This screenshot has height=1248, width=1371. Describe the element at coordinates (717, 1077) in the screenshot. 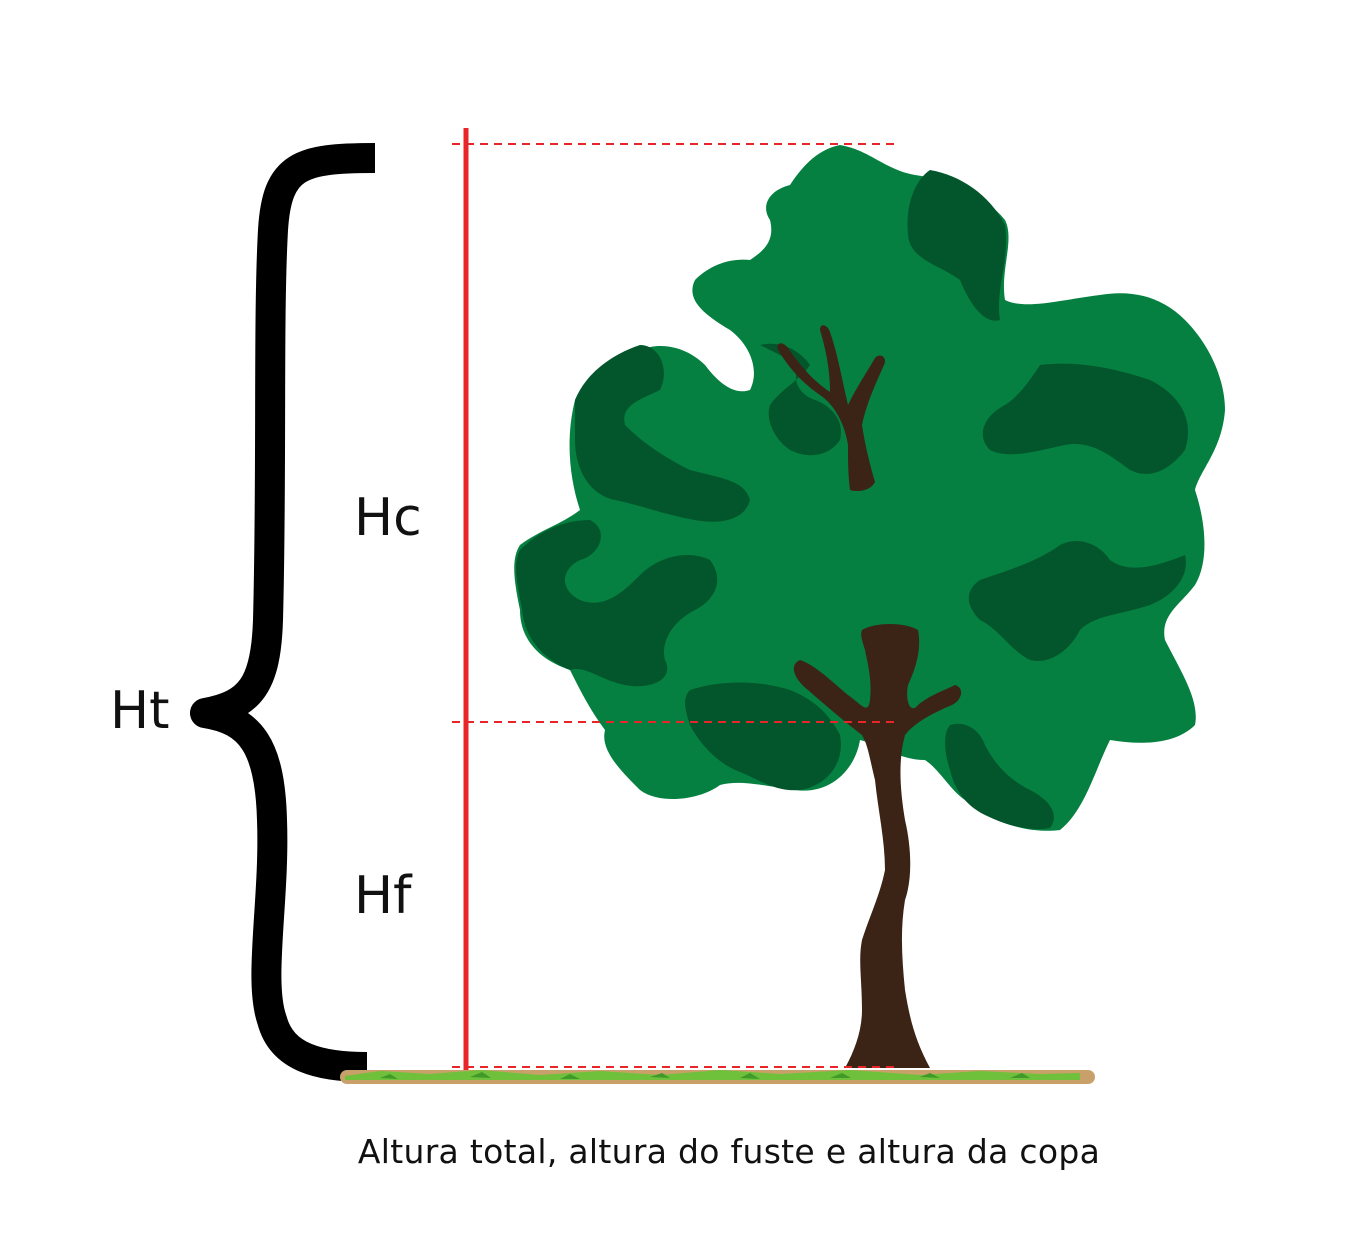

I see `ground` at that location.